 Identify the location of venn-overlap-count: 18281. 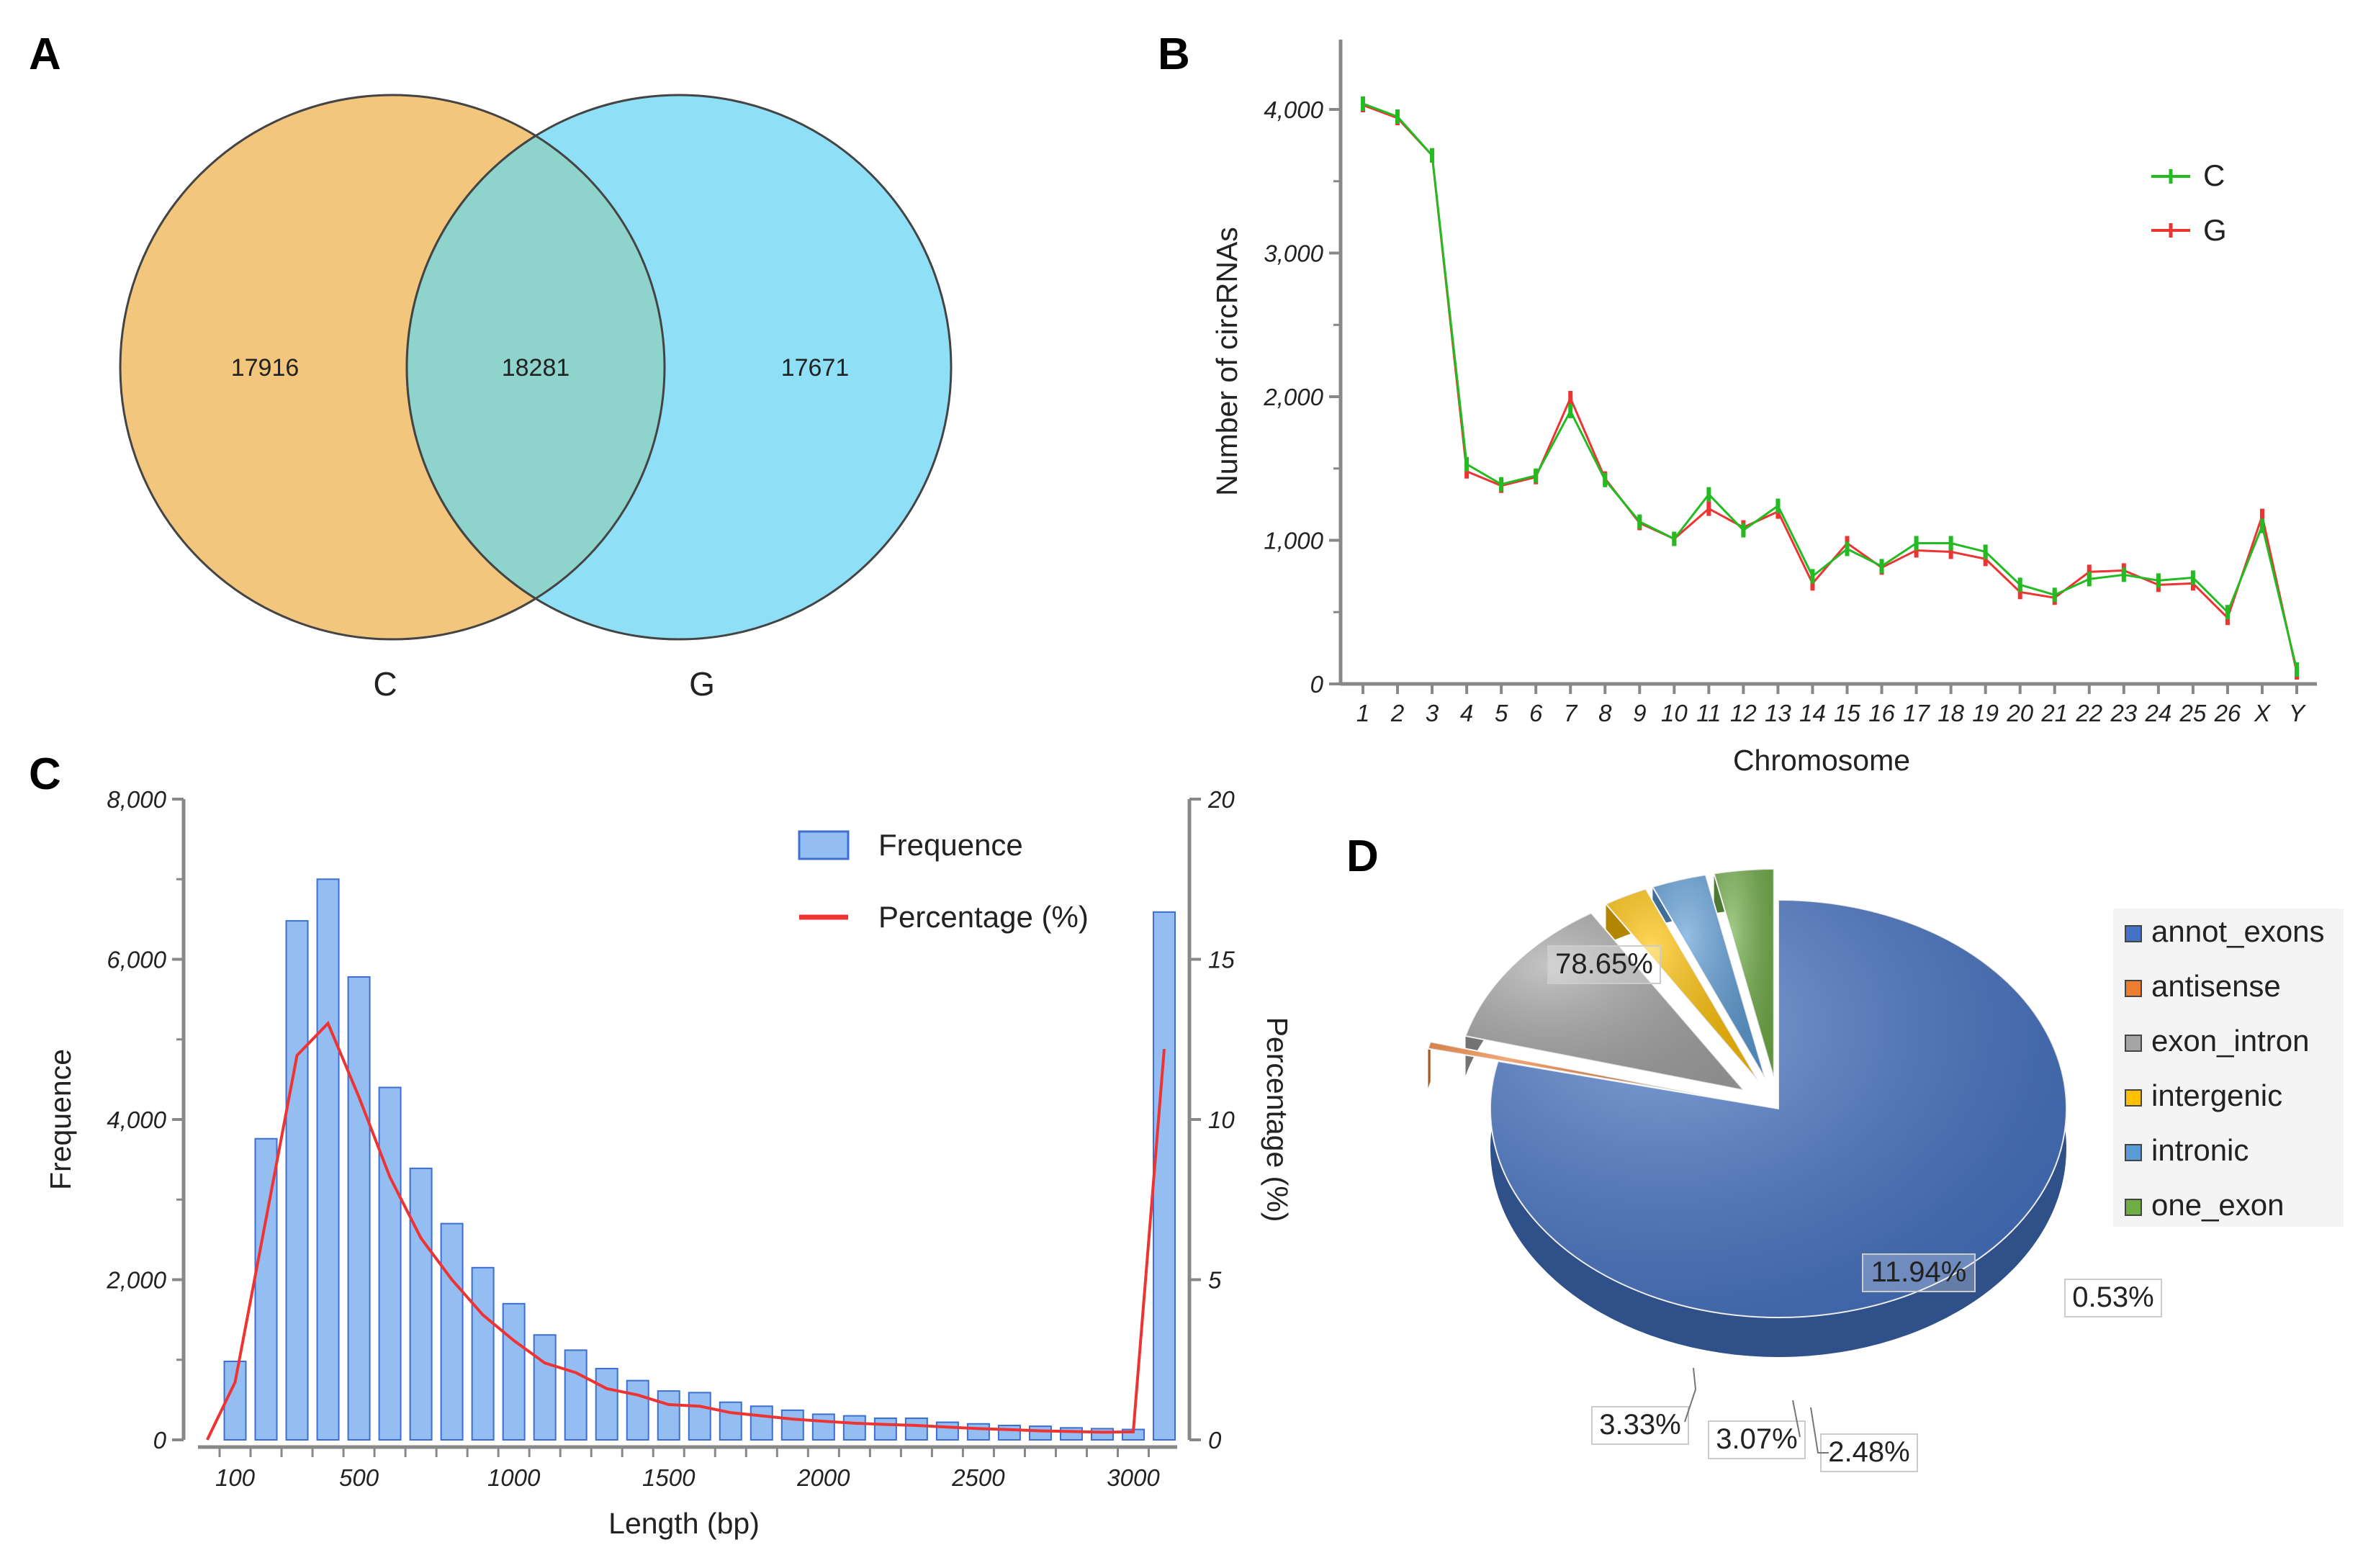
(536, 368).